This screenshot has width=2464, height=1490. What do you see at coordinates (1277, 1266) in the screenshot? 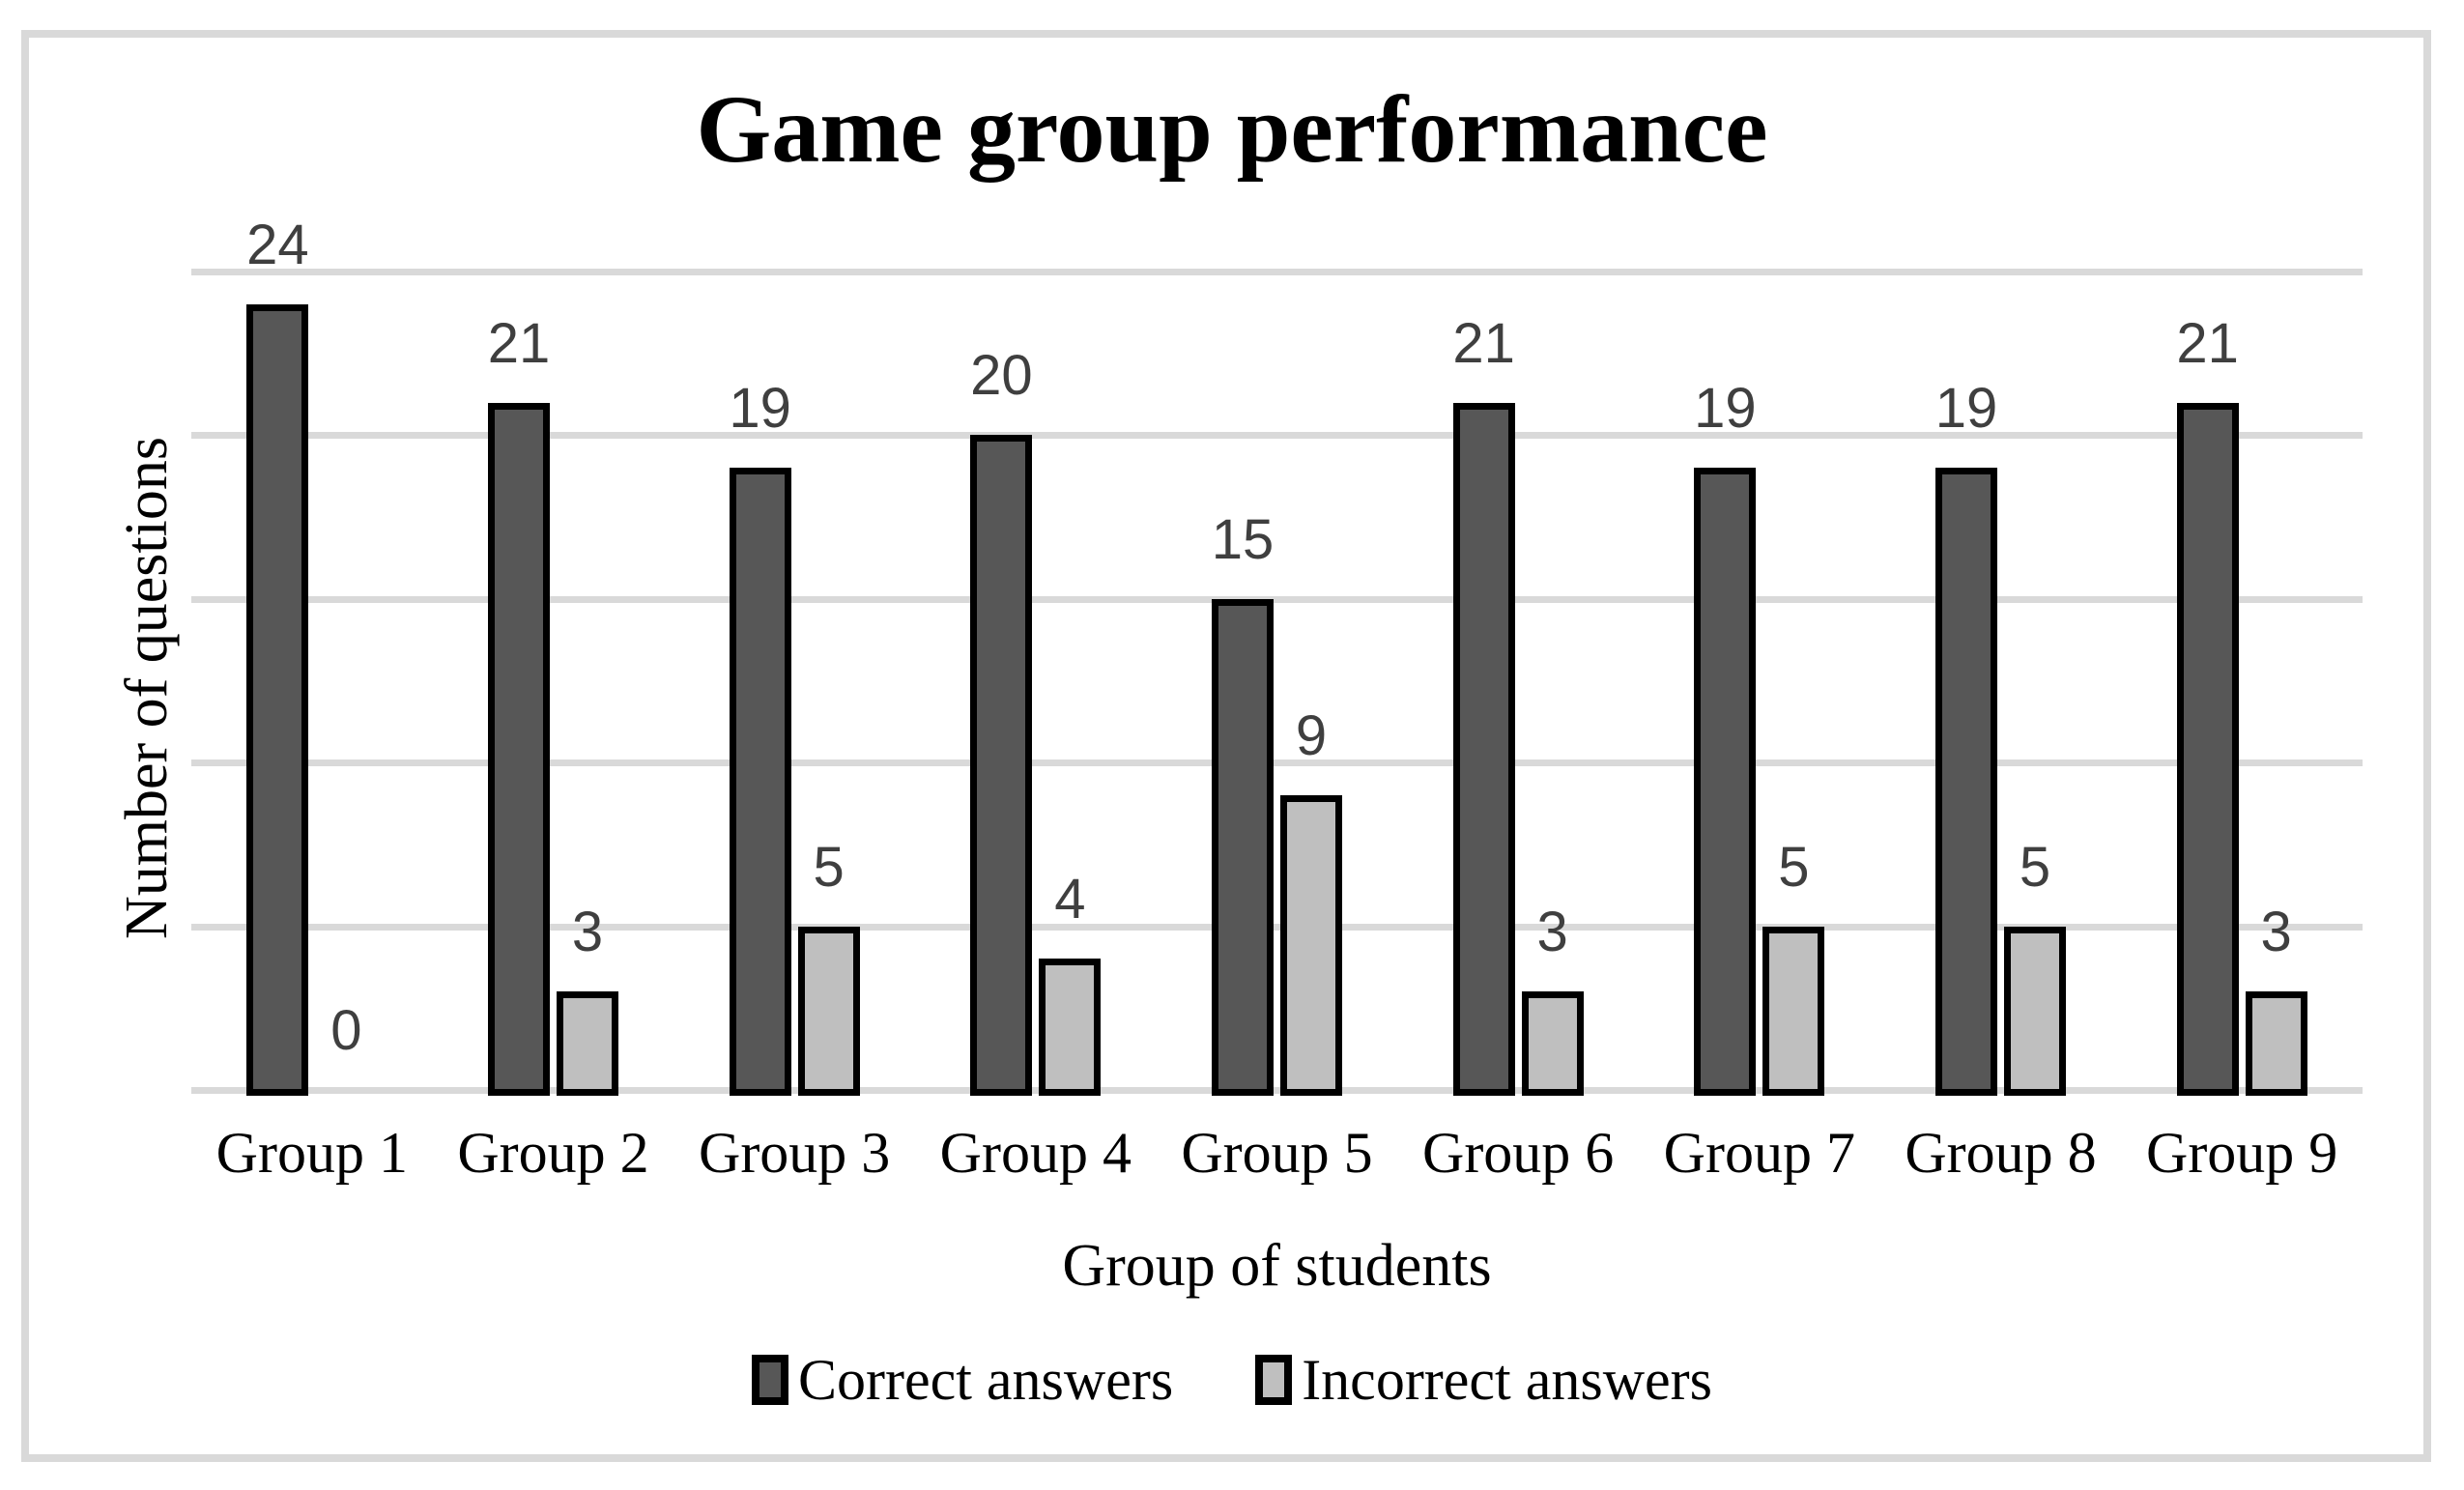
I see `x-axis-title: Group of students` at bounding box center [1277, 1266].